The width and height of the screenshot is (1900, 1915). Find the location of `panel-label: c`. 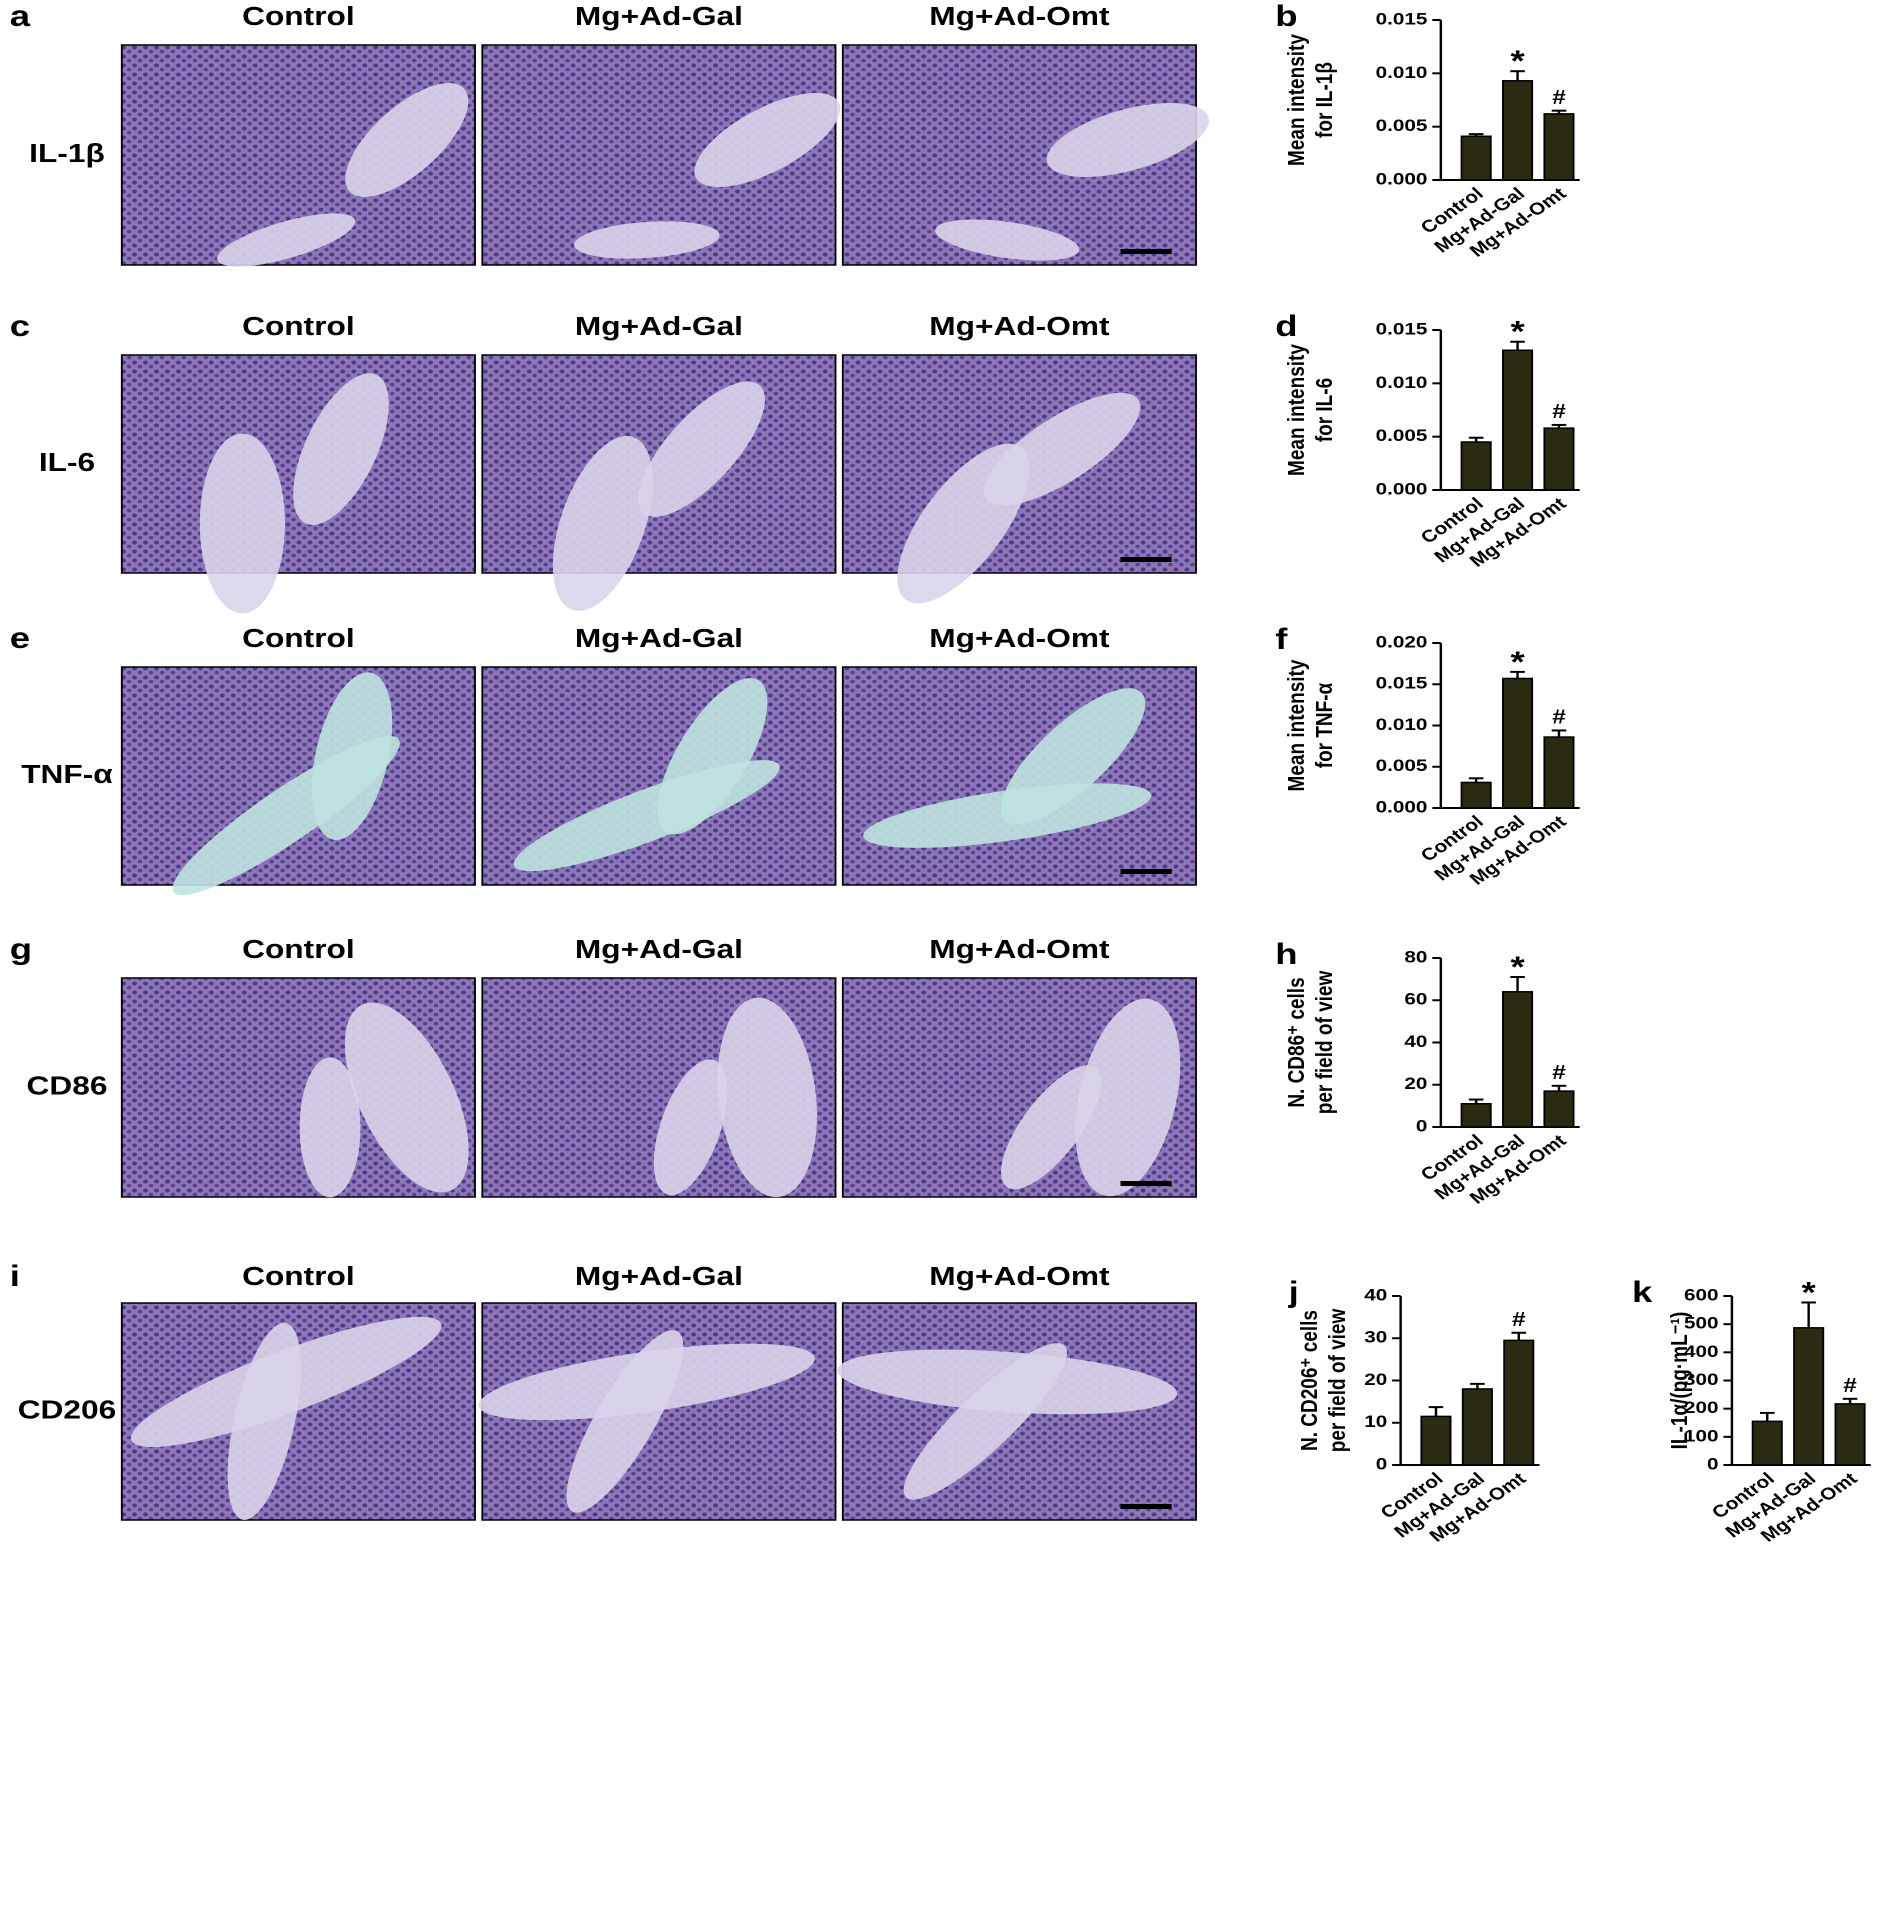

panel-label: c is located at coordinates (20, 326).